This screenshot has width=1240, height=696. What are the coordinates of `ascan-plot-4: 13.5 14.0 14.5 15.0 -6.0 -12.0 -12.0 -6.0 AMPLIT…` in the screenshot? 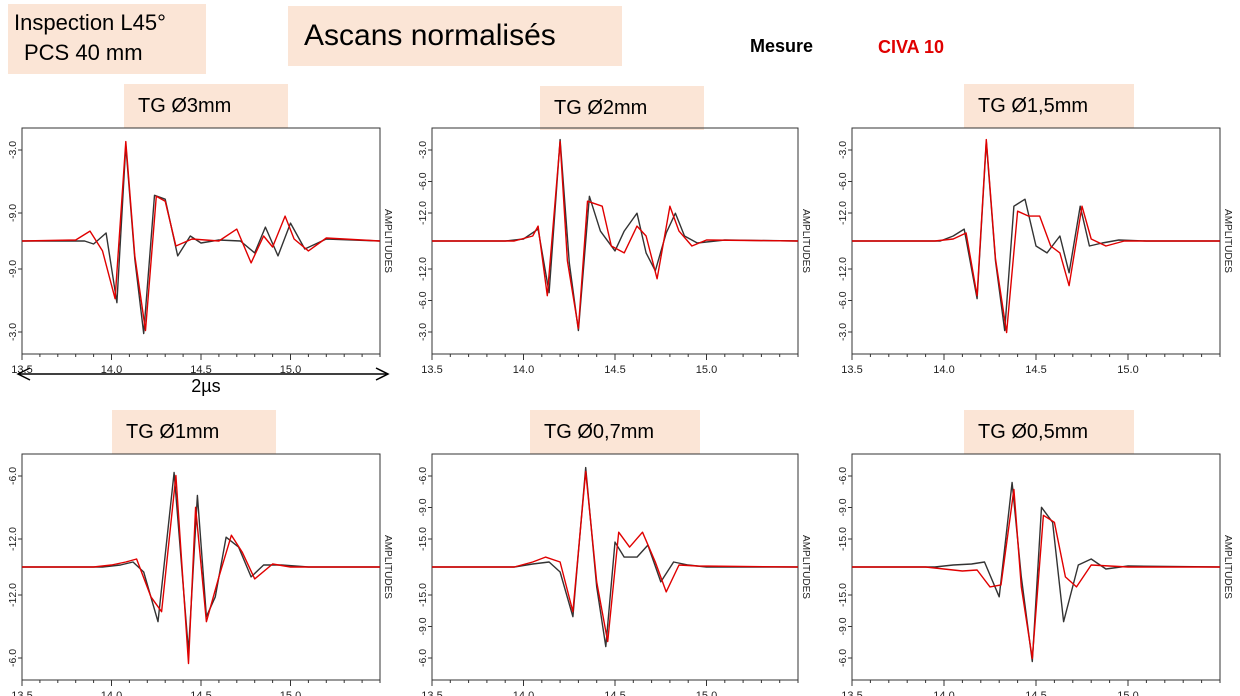 It's located at (200, 574).